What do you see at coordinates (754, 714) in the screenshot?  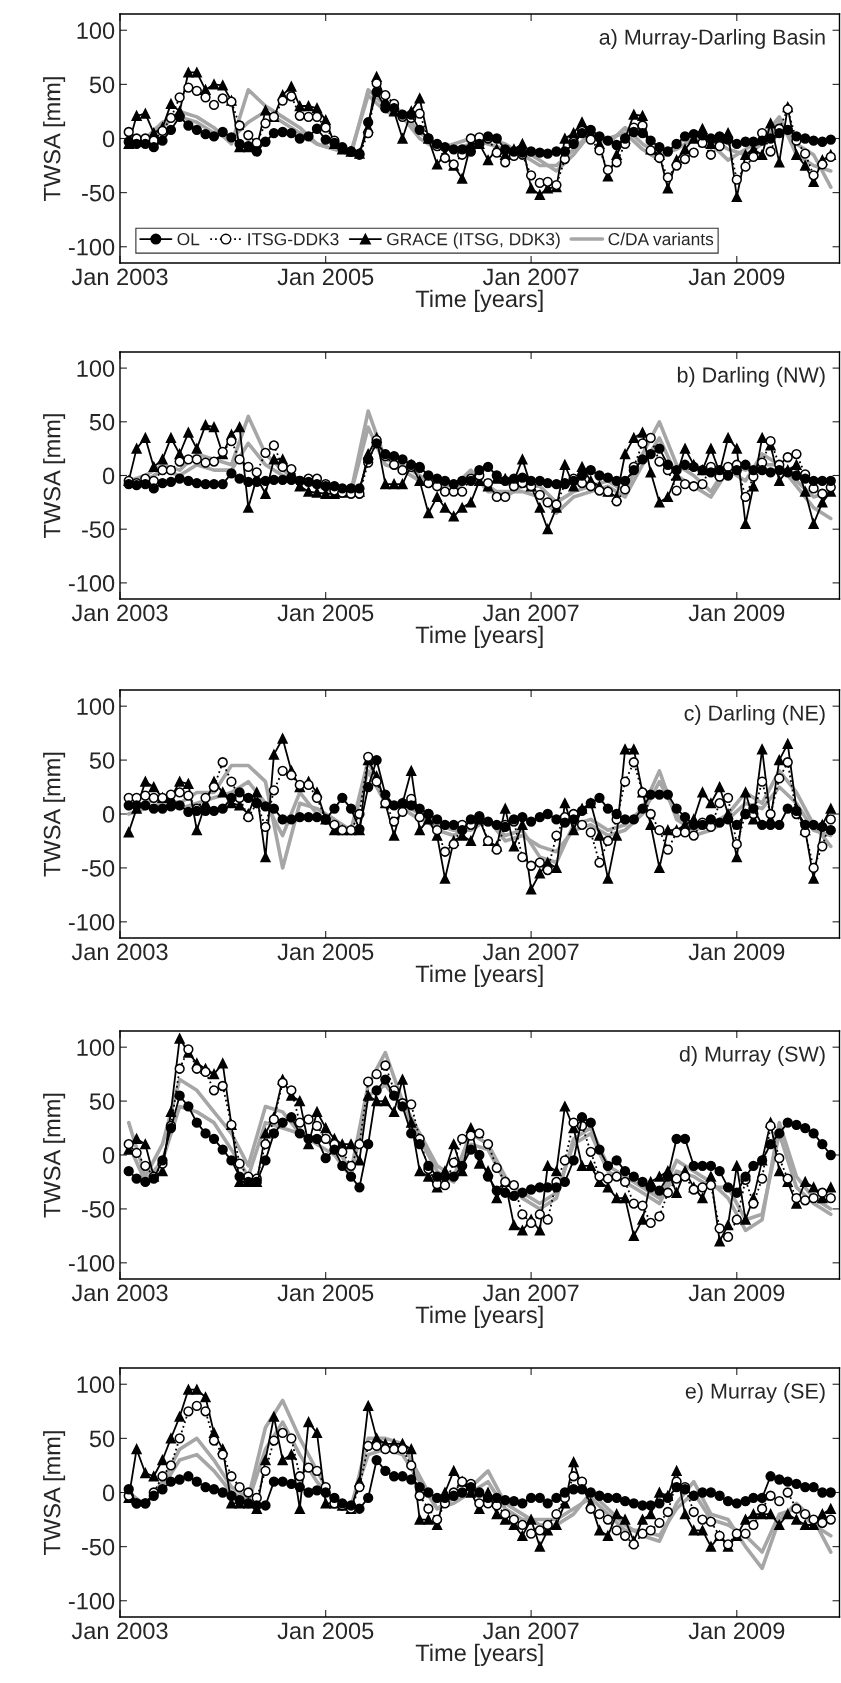 I see `text: c) Darling (NE)` at bounding box center [754, 714].